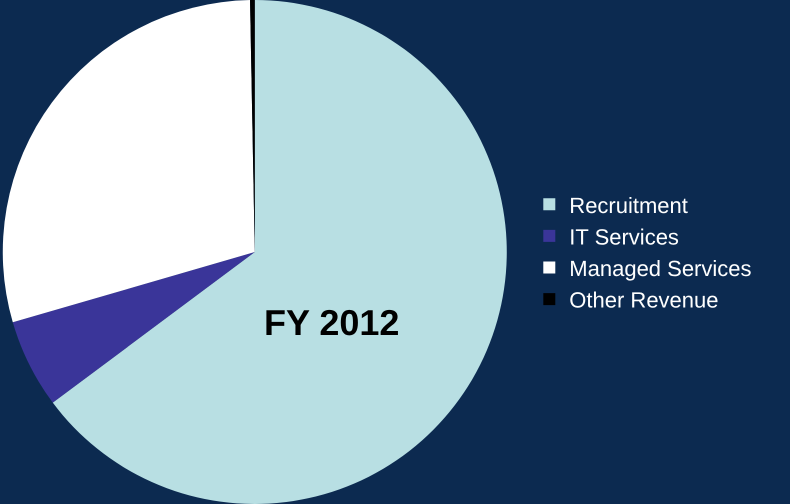  What do you see at coordinates (644, 300) in the screenshot?
I see `legend-label: Other Revenue` at bounding box center [644, 300].